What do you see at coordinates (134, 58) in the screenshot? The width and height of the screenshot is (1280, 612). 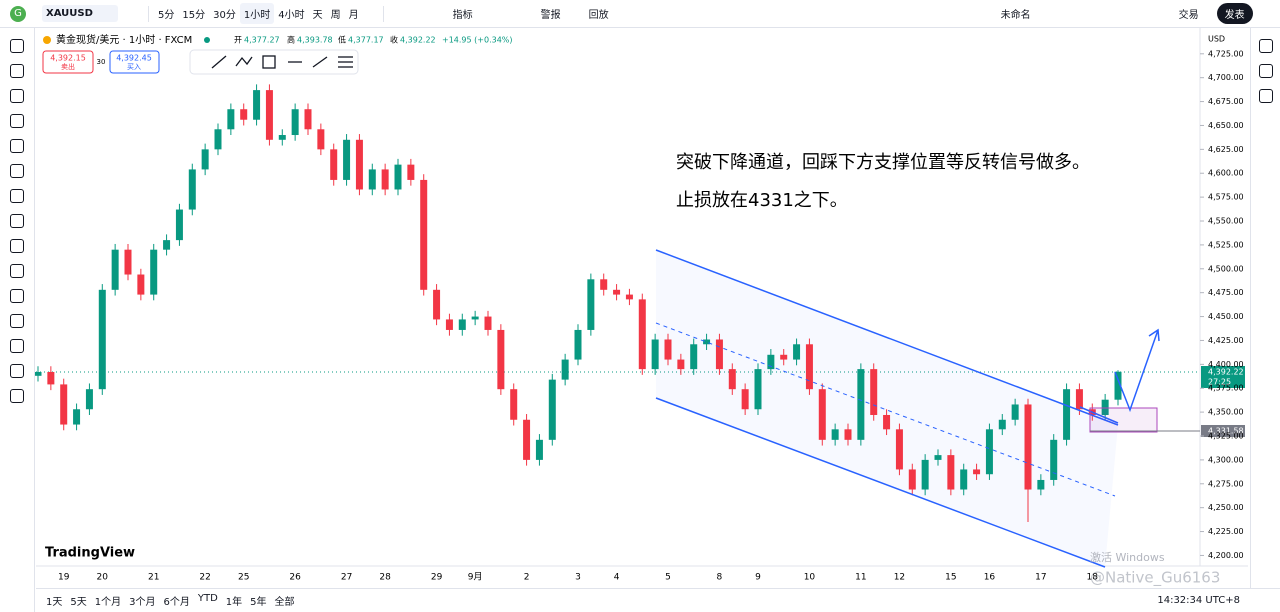 I see `buy-price: 4,392.45` at bounding box center [134, 58].